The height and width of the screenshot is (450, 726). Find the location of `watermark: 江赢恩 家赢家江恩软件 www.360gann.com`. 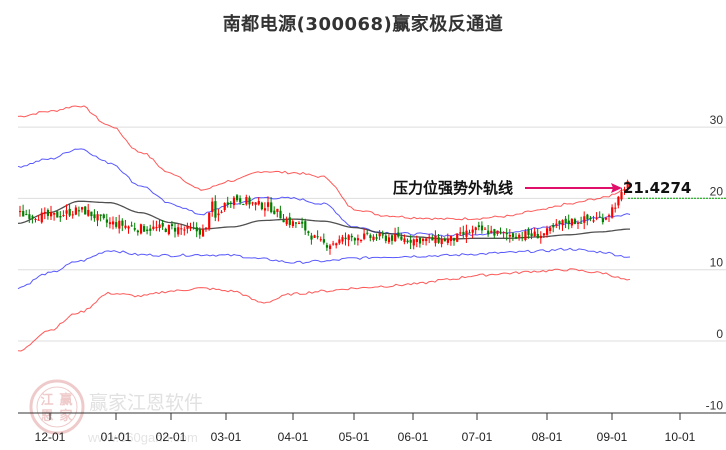

watermark: 江赢恩 家赢家江恩软件 www.360gann.com is located at coordinates (116, 412).